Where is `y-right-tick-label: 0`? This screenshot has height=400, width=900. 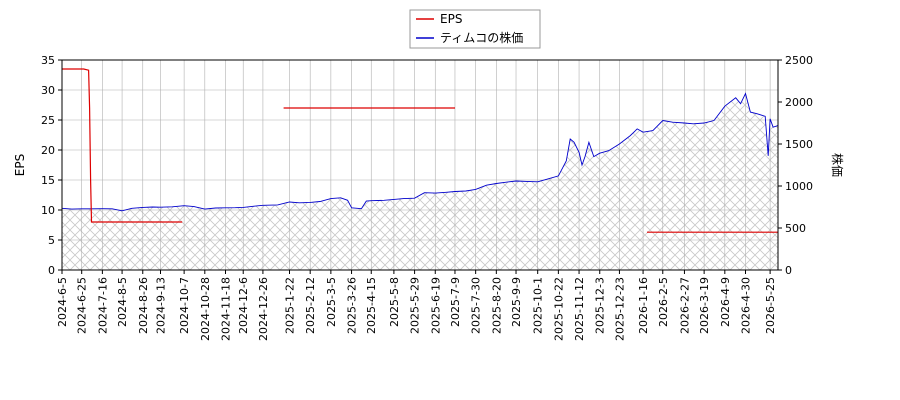 y-right-tick-label: 0 is located at coordinates (788, 270).